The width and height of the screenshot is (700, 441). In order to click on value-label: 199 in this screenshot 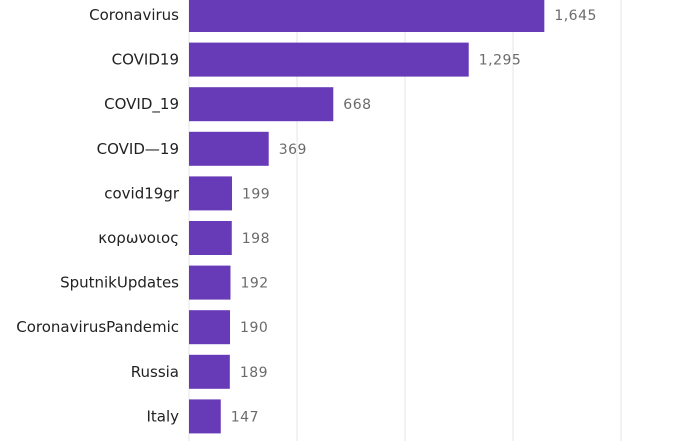, I will do `click(256, 194)`.